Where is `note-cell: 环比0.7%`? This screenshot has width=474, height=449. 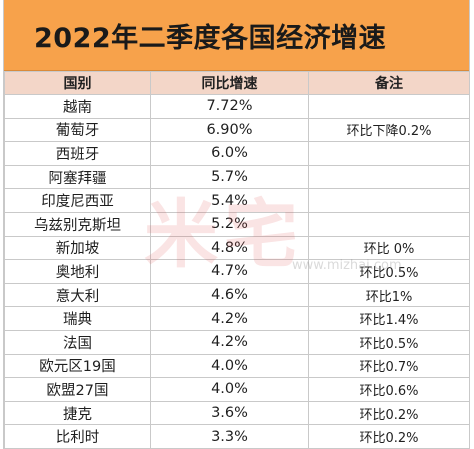
note-cell: 环比0.7% is located at coordinates (388, 366).